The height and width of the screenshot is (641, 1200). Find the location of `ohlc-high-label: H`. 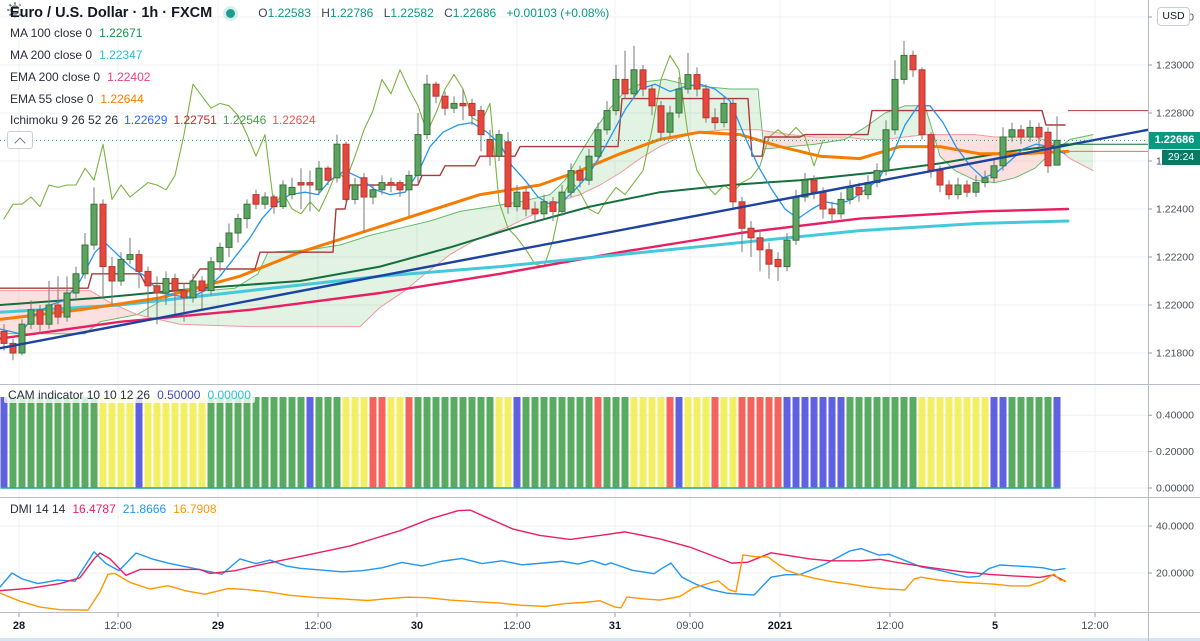

ohlc-high-label: H is located at coordinates (325, 13).